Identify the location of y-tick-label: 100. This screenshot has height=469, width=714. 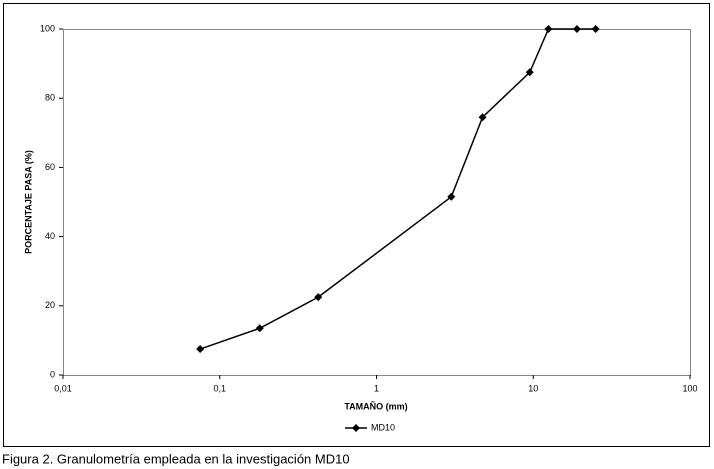
(47, 28).